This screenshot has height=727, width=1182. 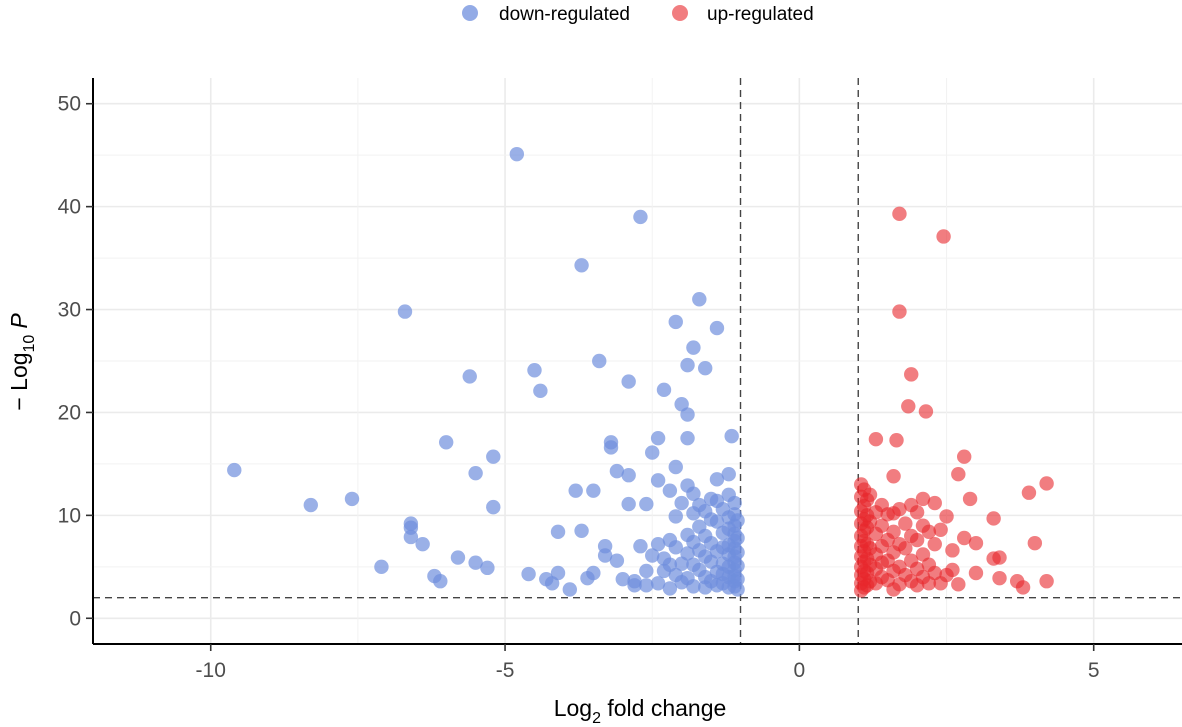 I want to click on x-tick-label: -10, so click(x=211, y=670).